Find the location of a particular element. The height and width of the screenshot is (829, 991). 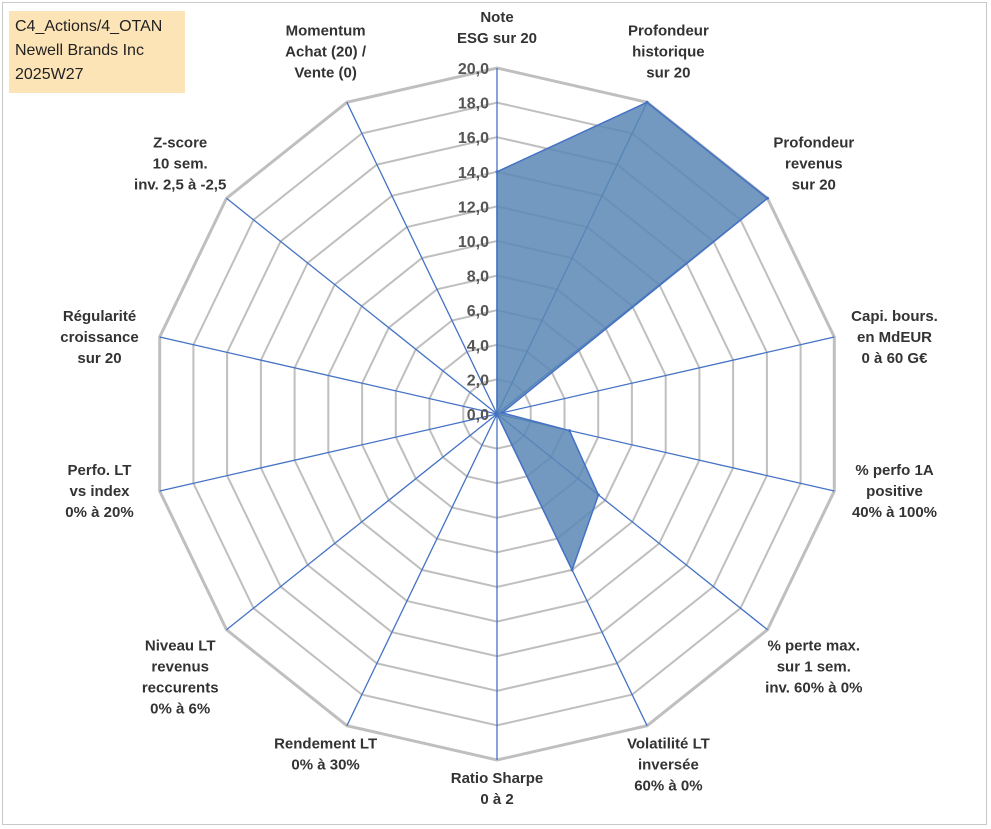

info-line-company: Newell Brands Inc is located at coordinates (79, 50).